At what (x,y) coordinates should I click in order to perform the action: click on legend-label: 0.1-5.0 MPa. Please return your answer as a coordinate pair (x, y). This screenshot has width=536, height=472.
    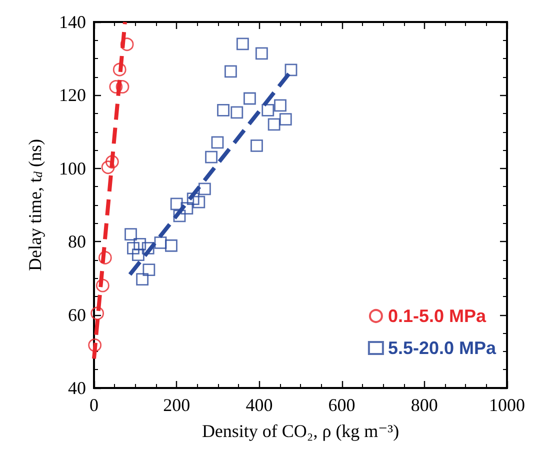
    Looking at the image, I should click on (437, 316).